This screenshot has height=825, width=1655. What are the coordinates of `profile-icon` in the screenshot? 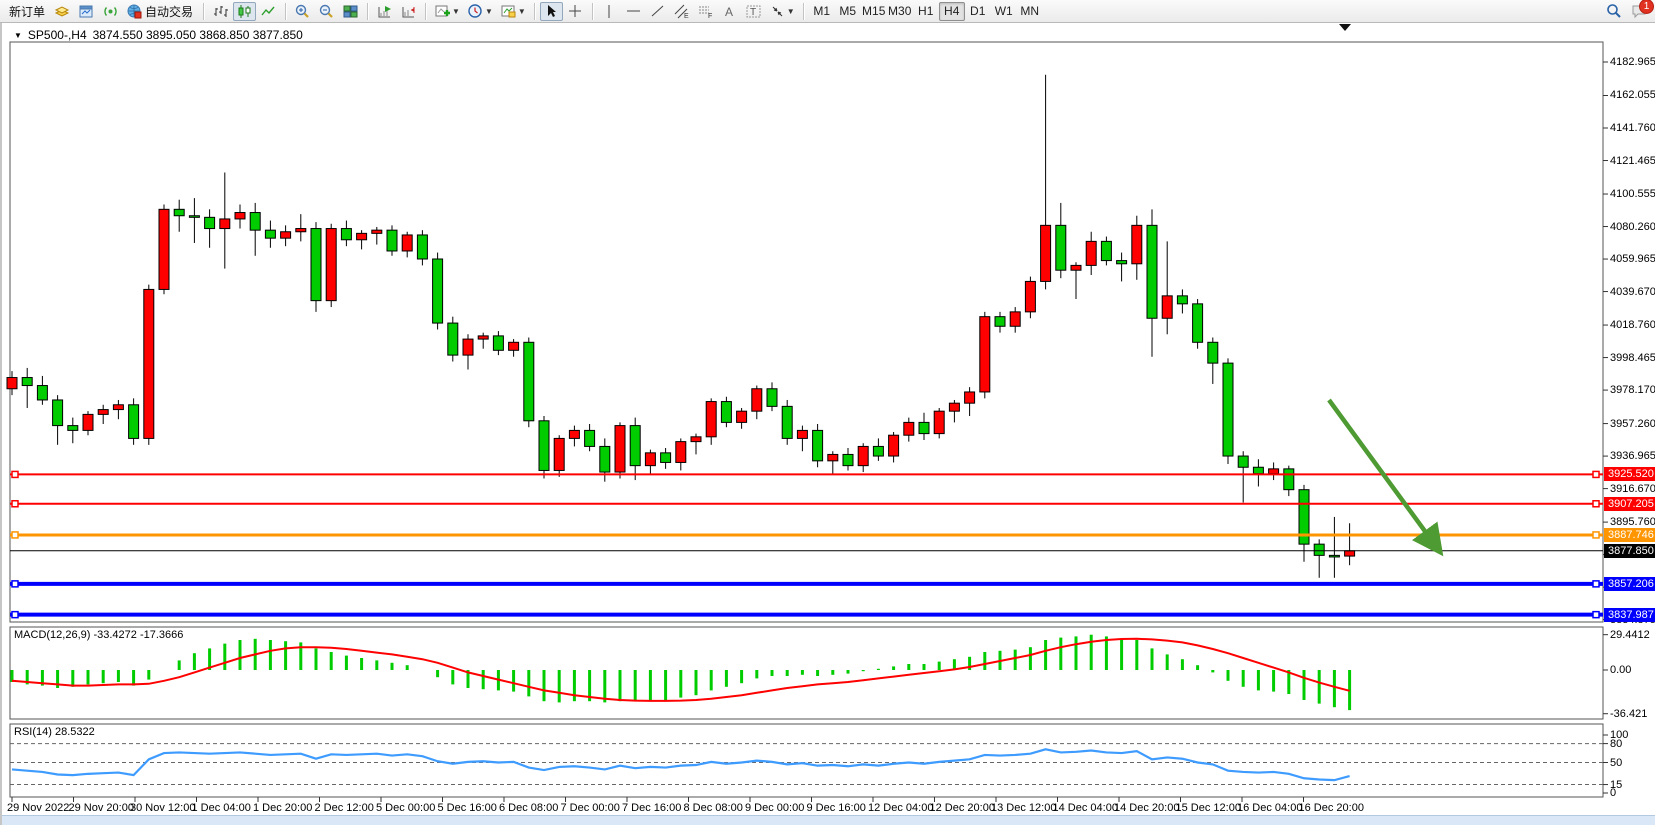 It's located at (62, 11).